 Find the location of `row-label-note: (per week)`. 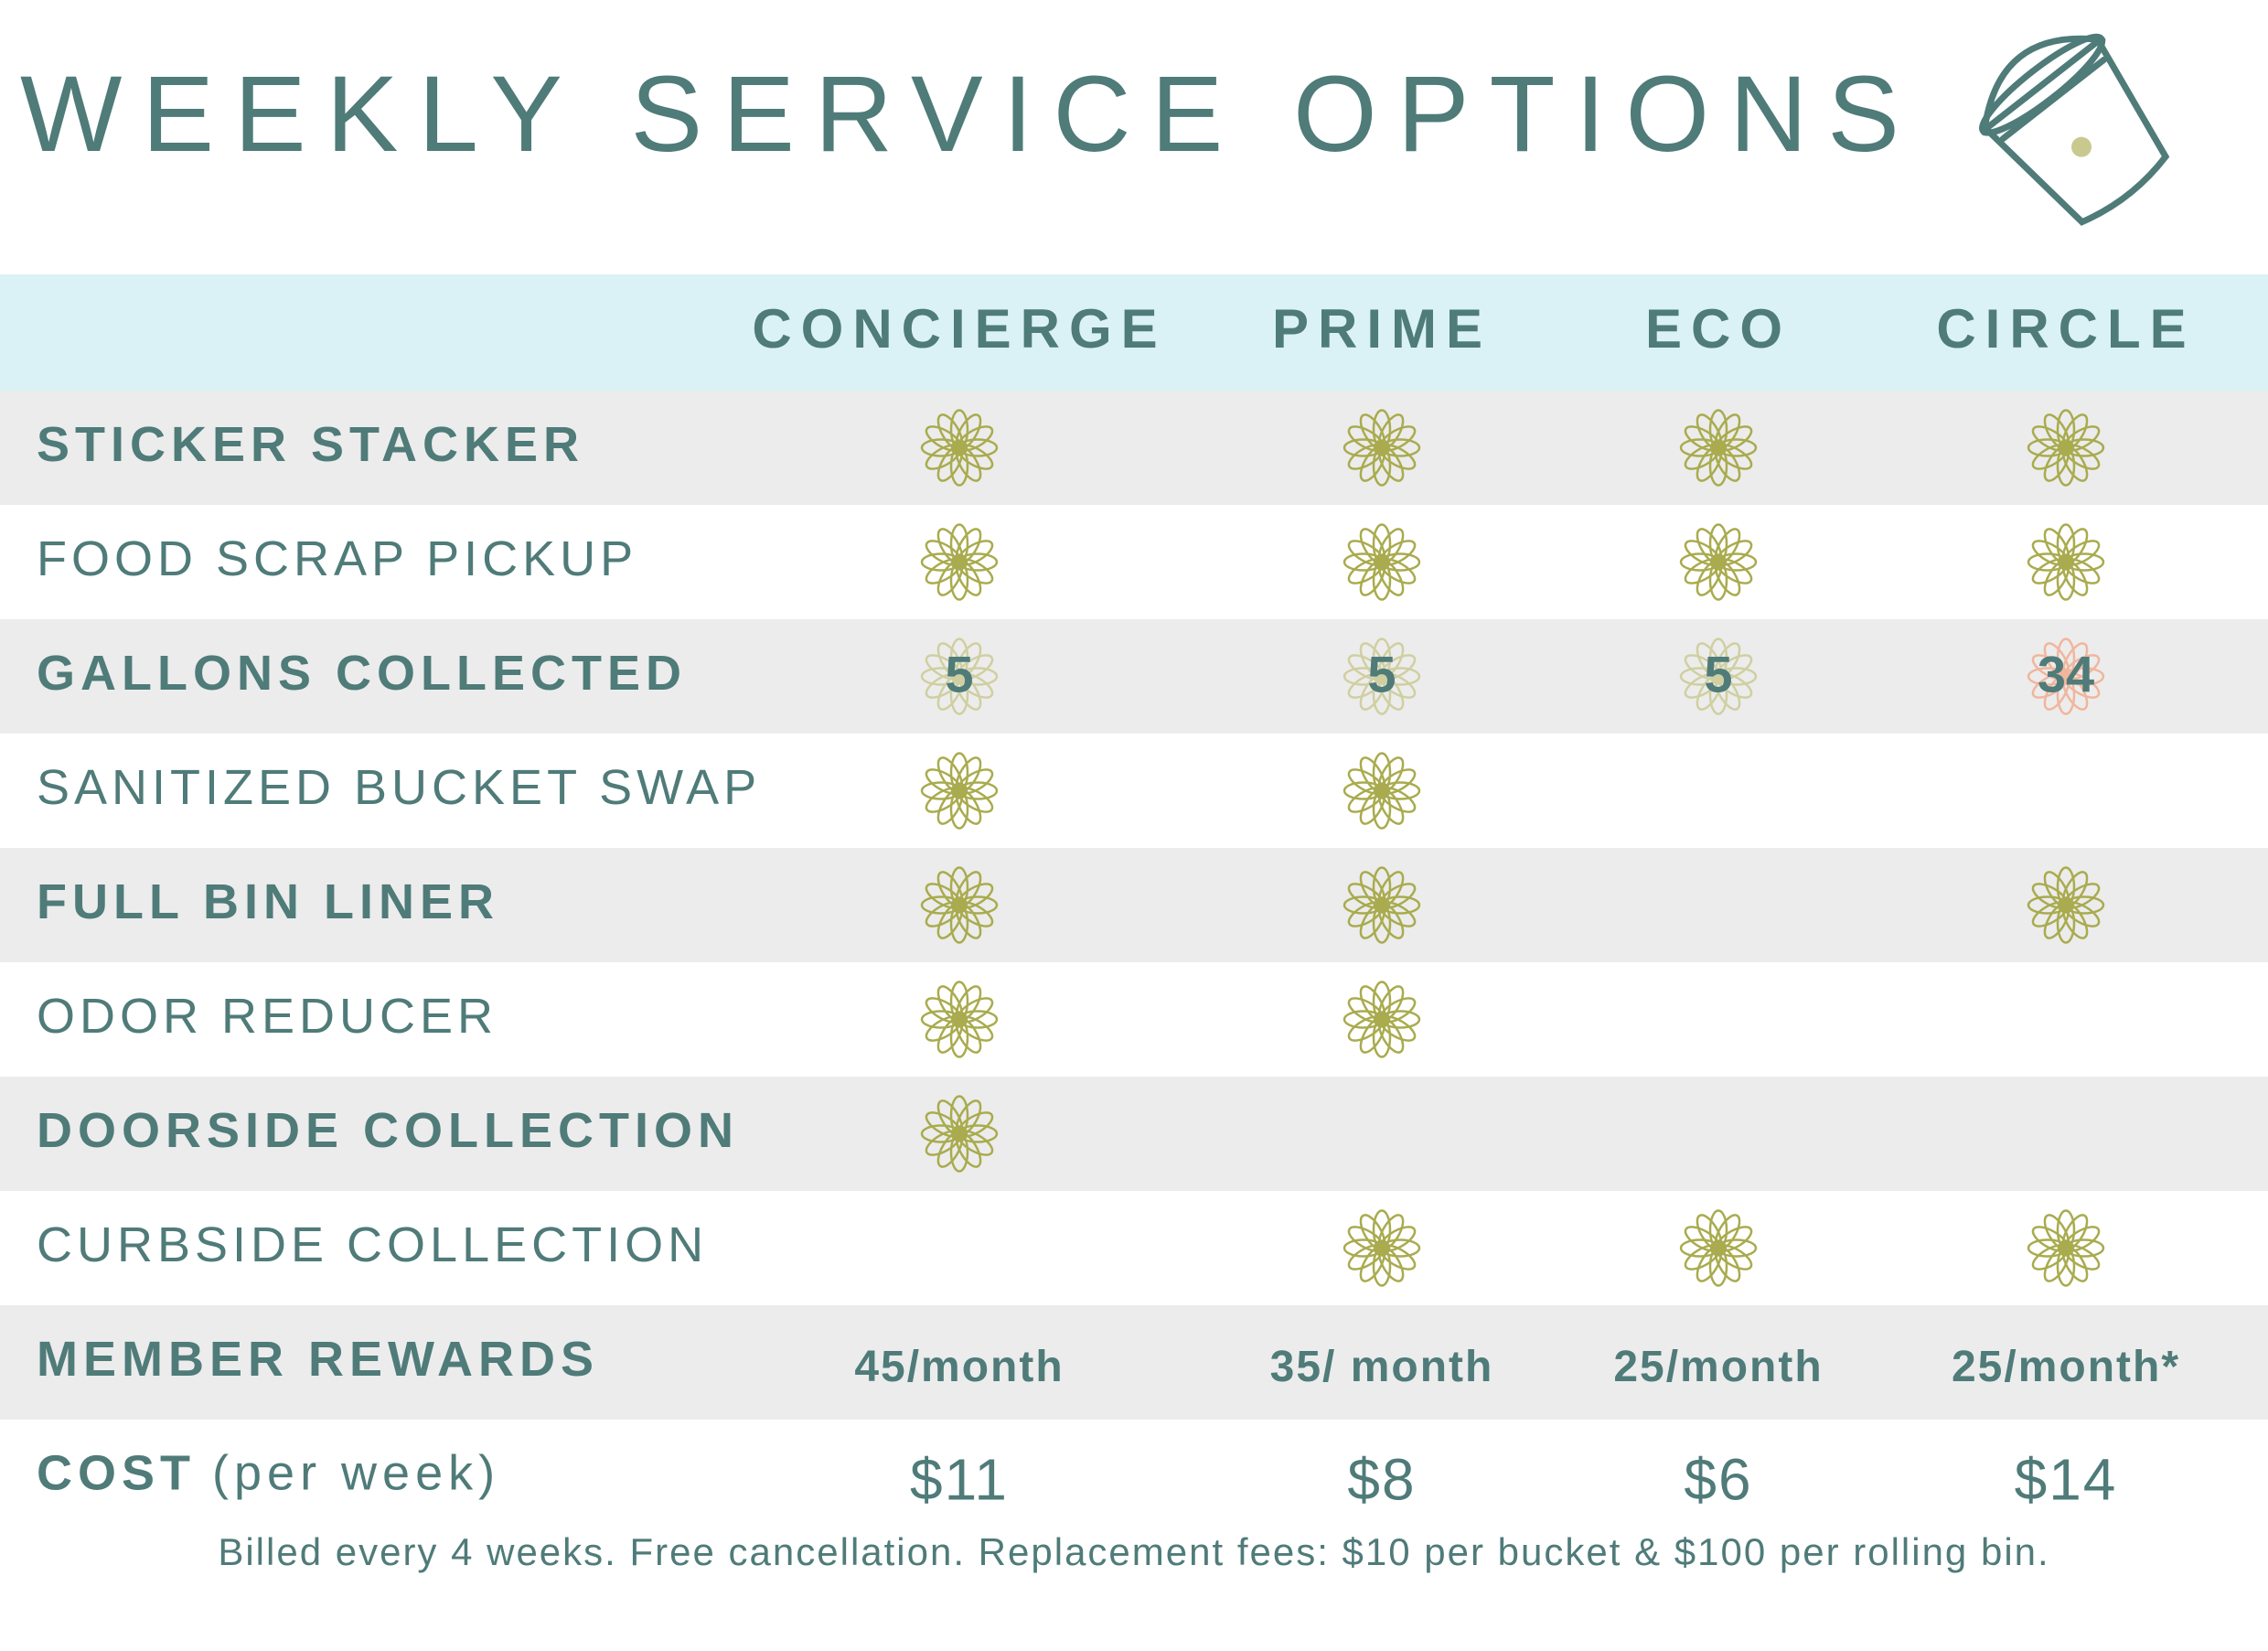

row-label-note: (per week) is located at coordinates (356, 1473).